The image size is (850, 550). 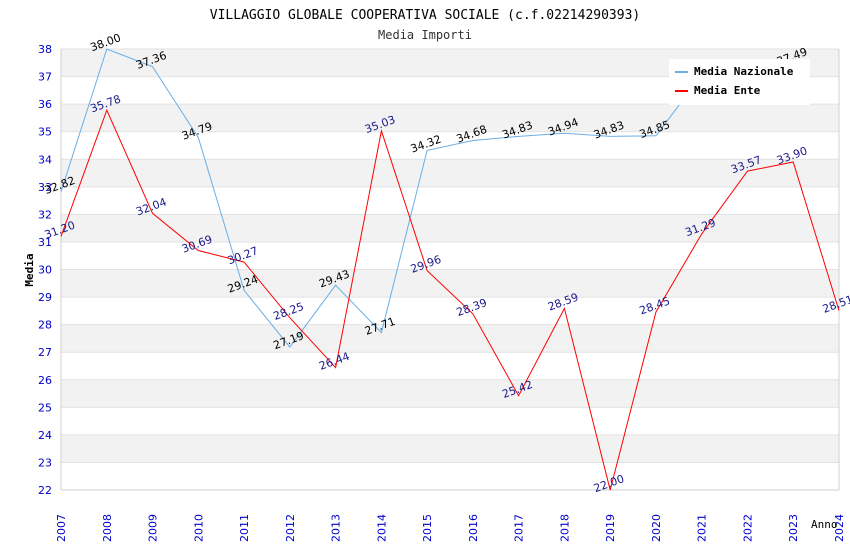 What do you see at coordinates (45, 77) in the screenshot?
I see `y-tick-label: 37` at bounding box center [45, 77].